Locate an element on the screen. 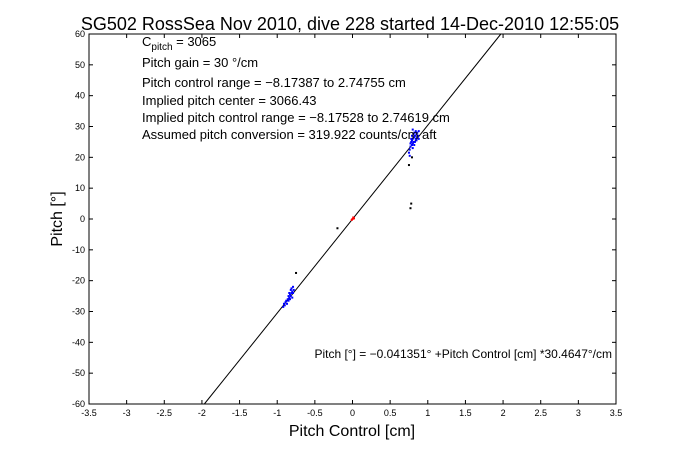  x-tick-label: -1 is located at coordinates (277, 413).